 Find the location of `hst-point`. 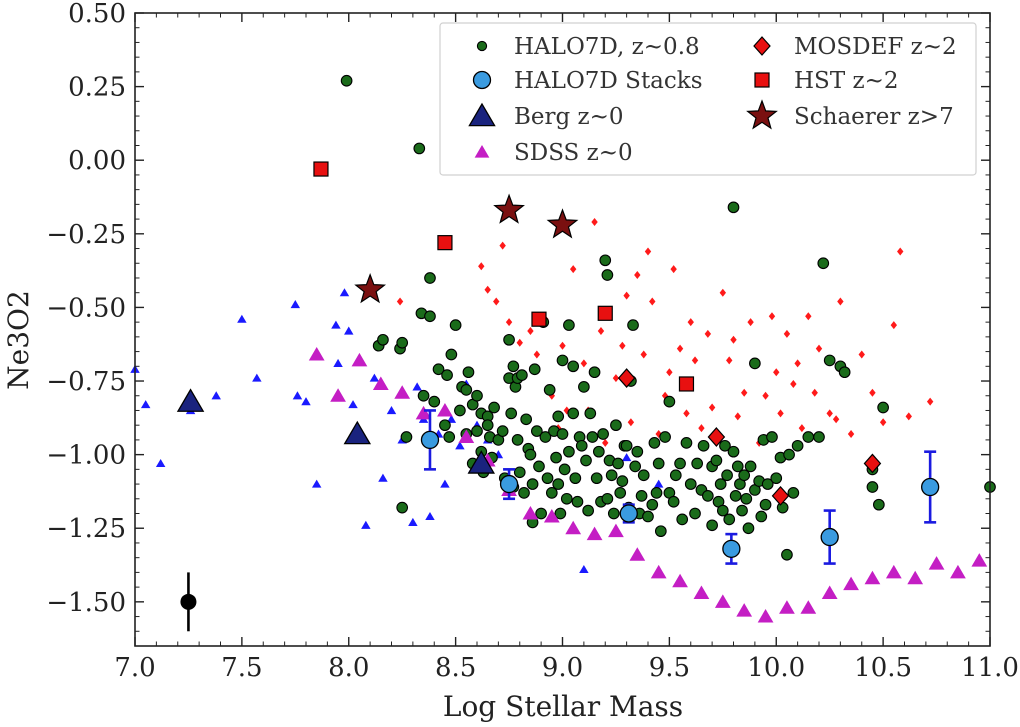

hst-point is located at coordinates (539, 319).